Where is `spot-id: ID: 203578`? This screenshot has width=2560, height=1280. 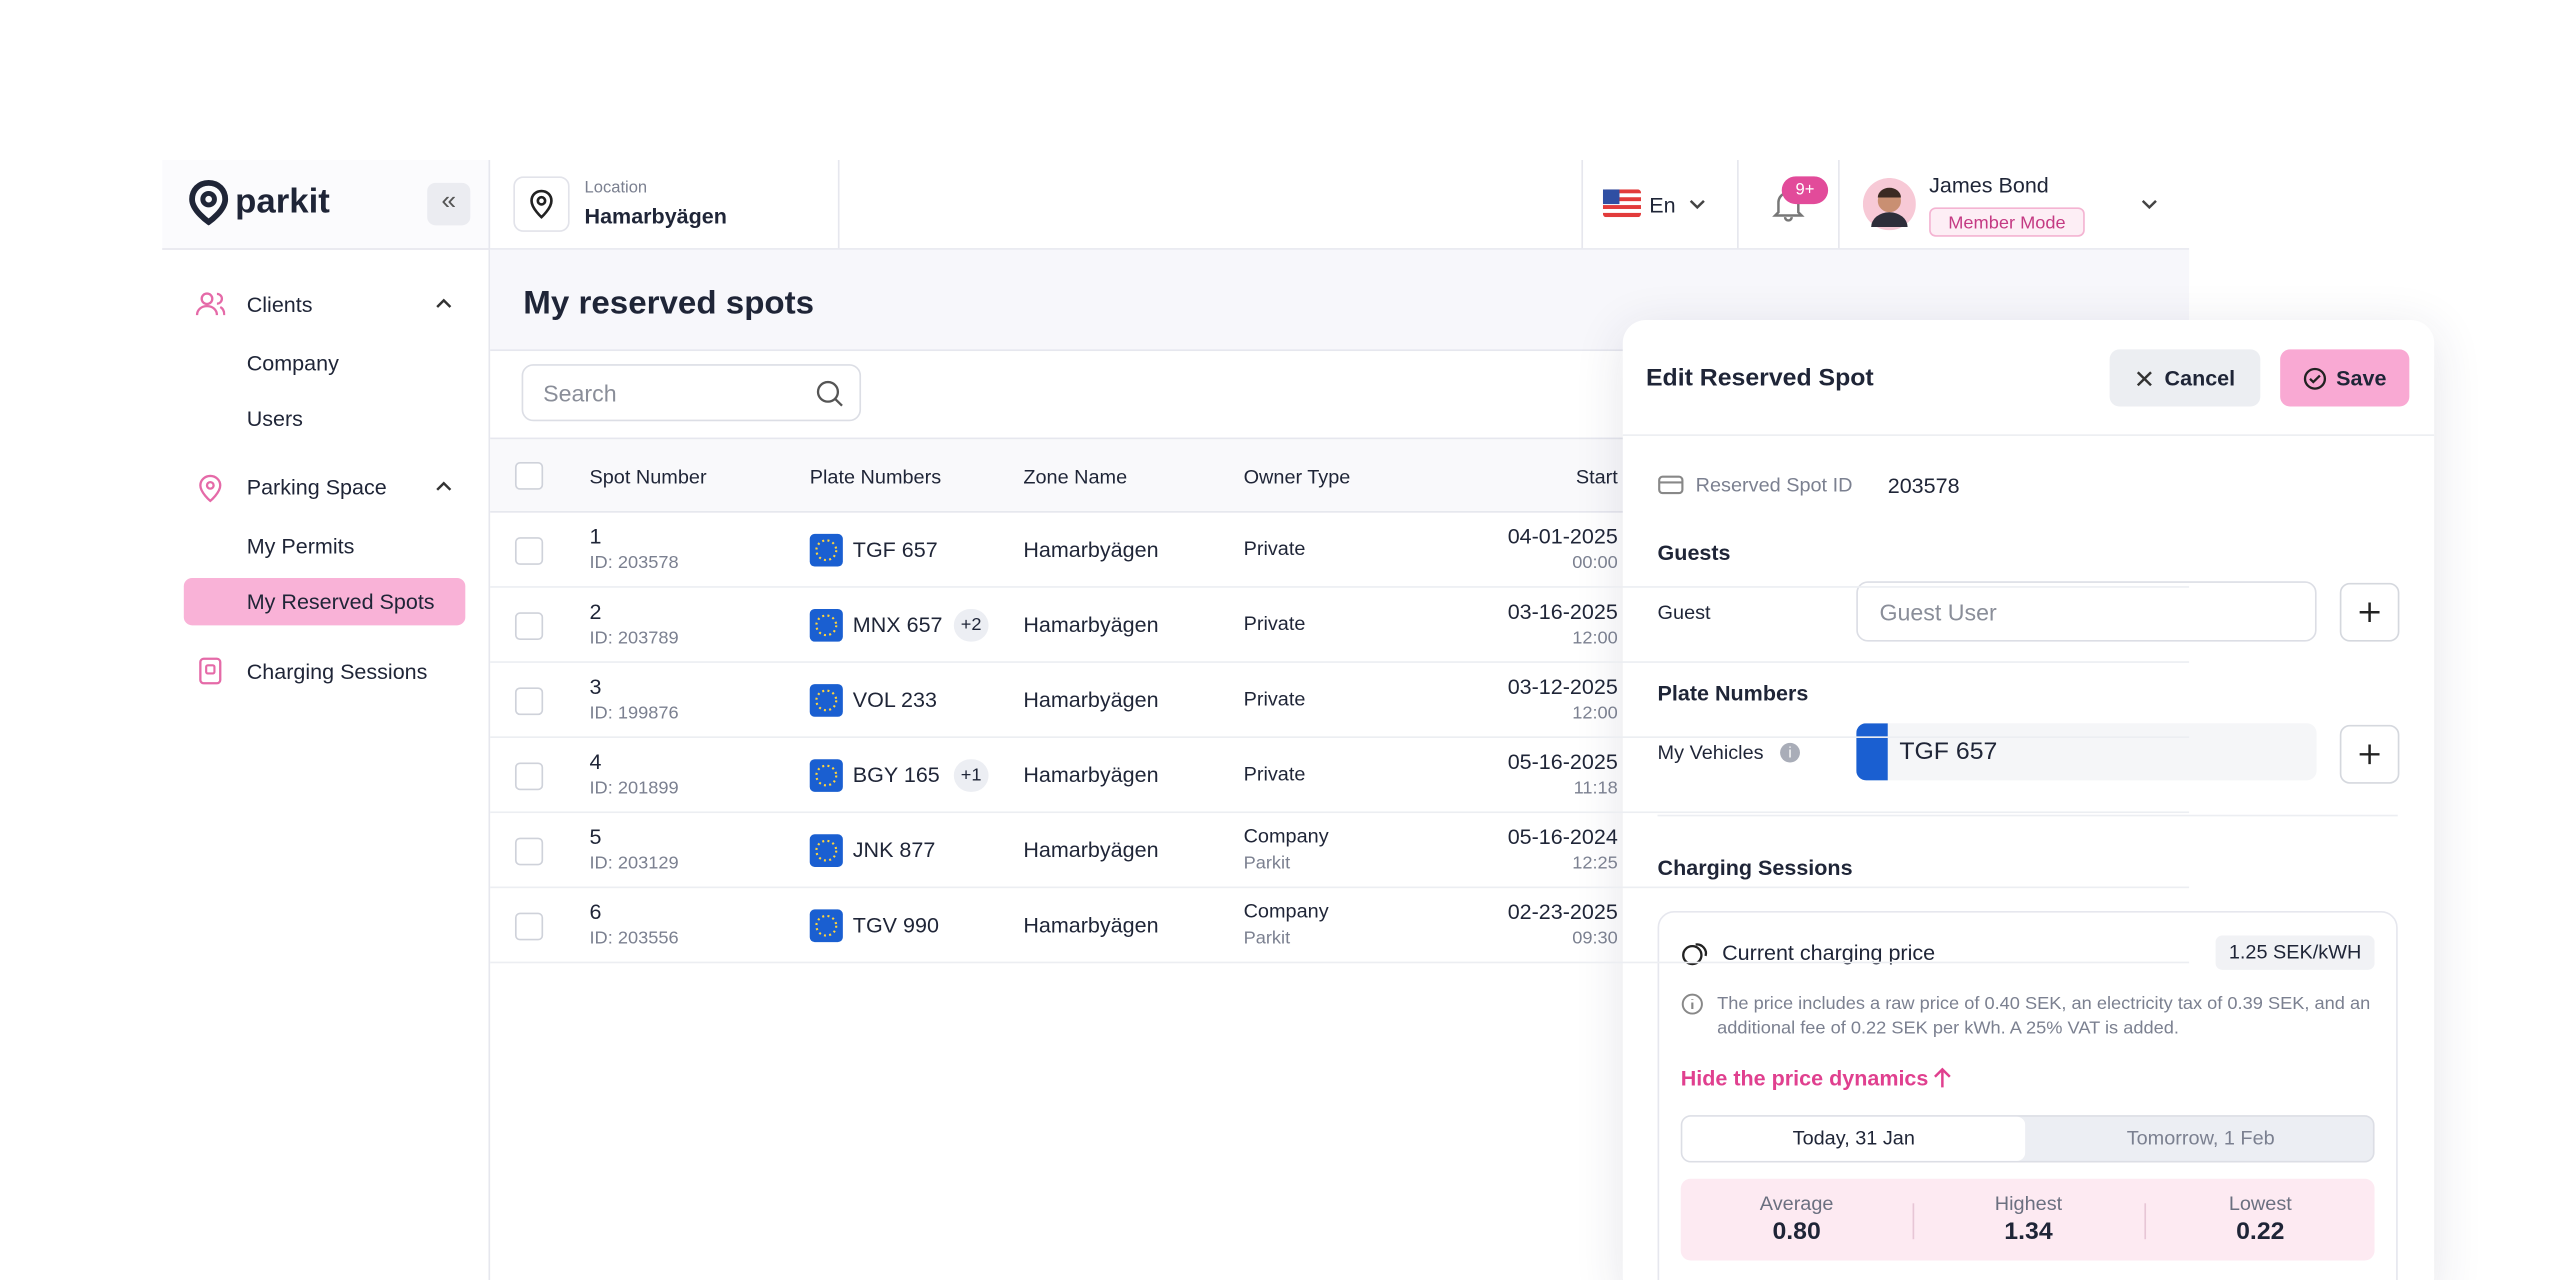 spot-id: ID: 203578 is located at coordinates (634, 563).